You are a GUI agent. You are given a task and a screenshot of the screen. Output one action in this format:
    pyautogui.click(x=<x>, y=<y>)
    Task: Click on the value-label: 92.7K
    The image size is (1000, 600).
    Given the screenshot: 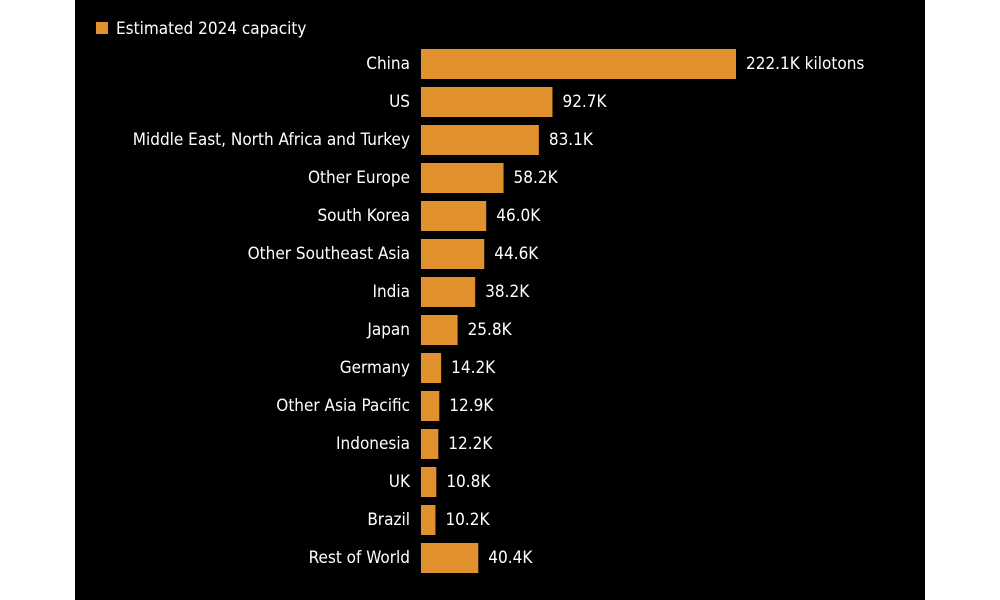 What is the action you would take?
    pyautogui.click(x=584, y=102)
    